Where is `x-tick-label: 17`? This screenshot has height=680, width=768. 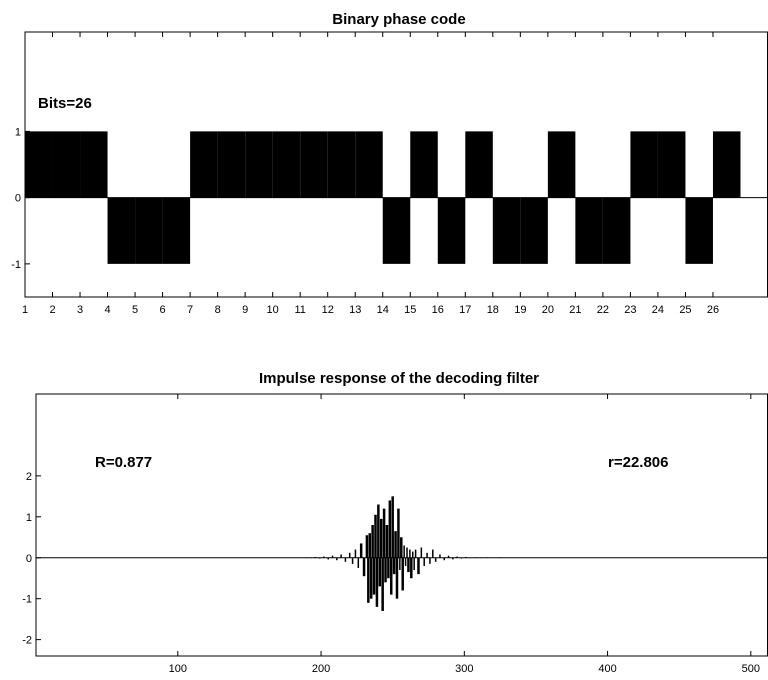 x-tick-label: 17 is located at coordinates (465, 310).